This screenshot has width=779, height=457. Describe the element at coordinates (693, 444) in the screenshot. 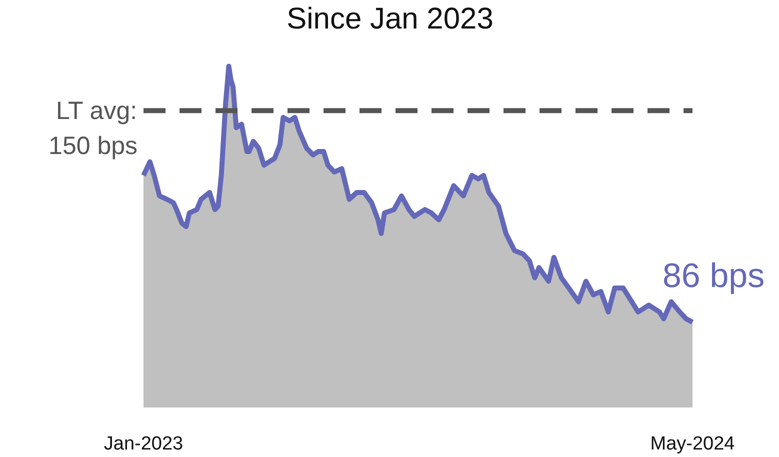

I see `x-tick-label: May-2024` at that location.